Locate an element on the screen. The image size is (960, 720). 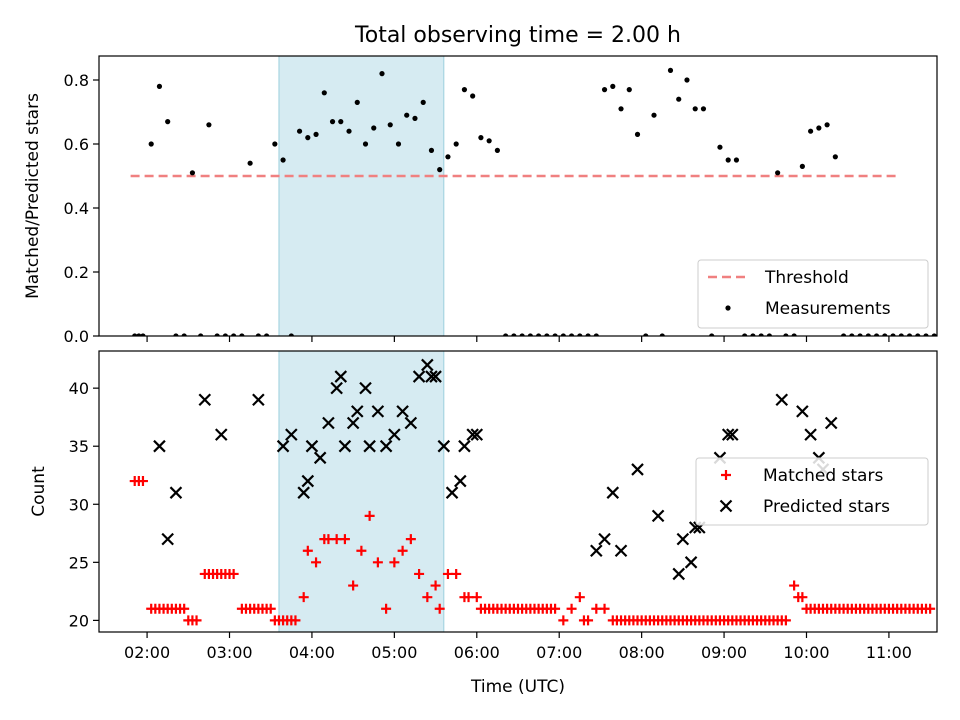
legend-matched-swatch is located at coordinates (726, 475).